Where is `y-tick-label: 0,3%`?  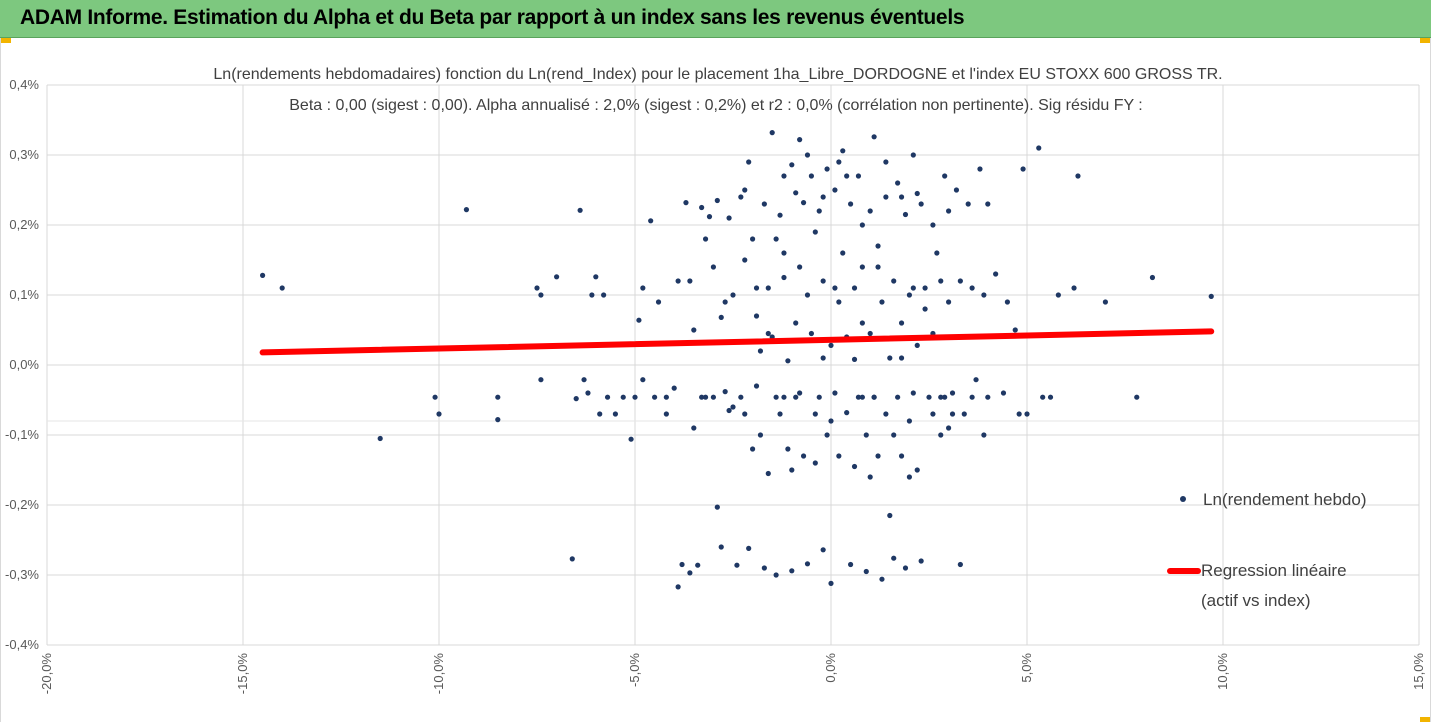
y-tick-label: 0,3% is located at coordinates (24, 154).